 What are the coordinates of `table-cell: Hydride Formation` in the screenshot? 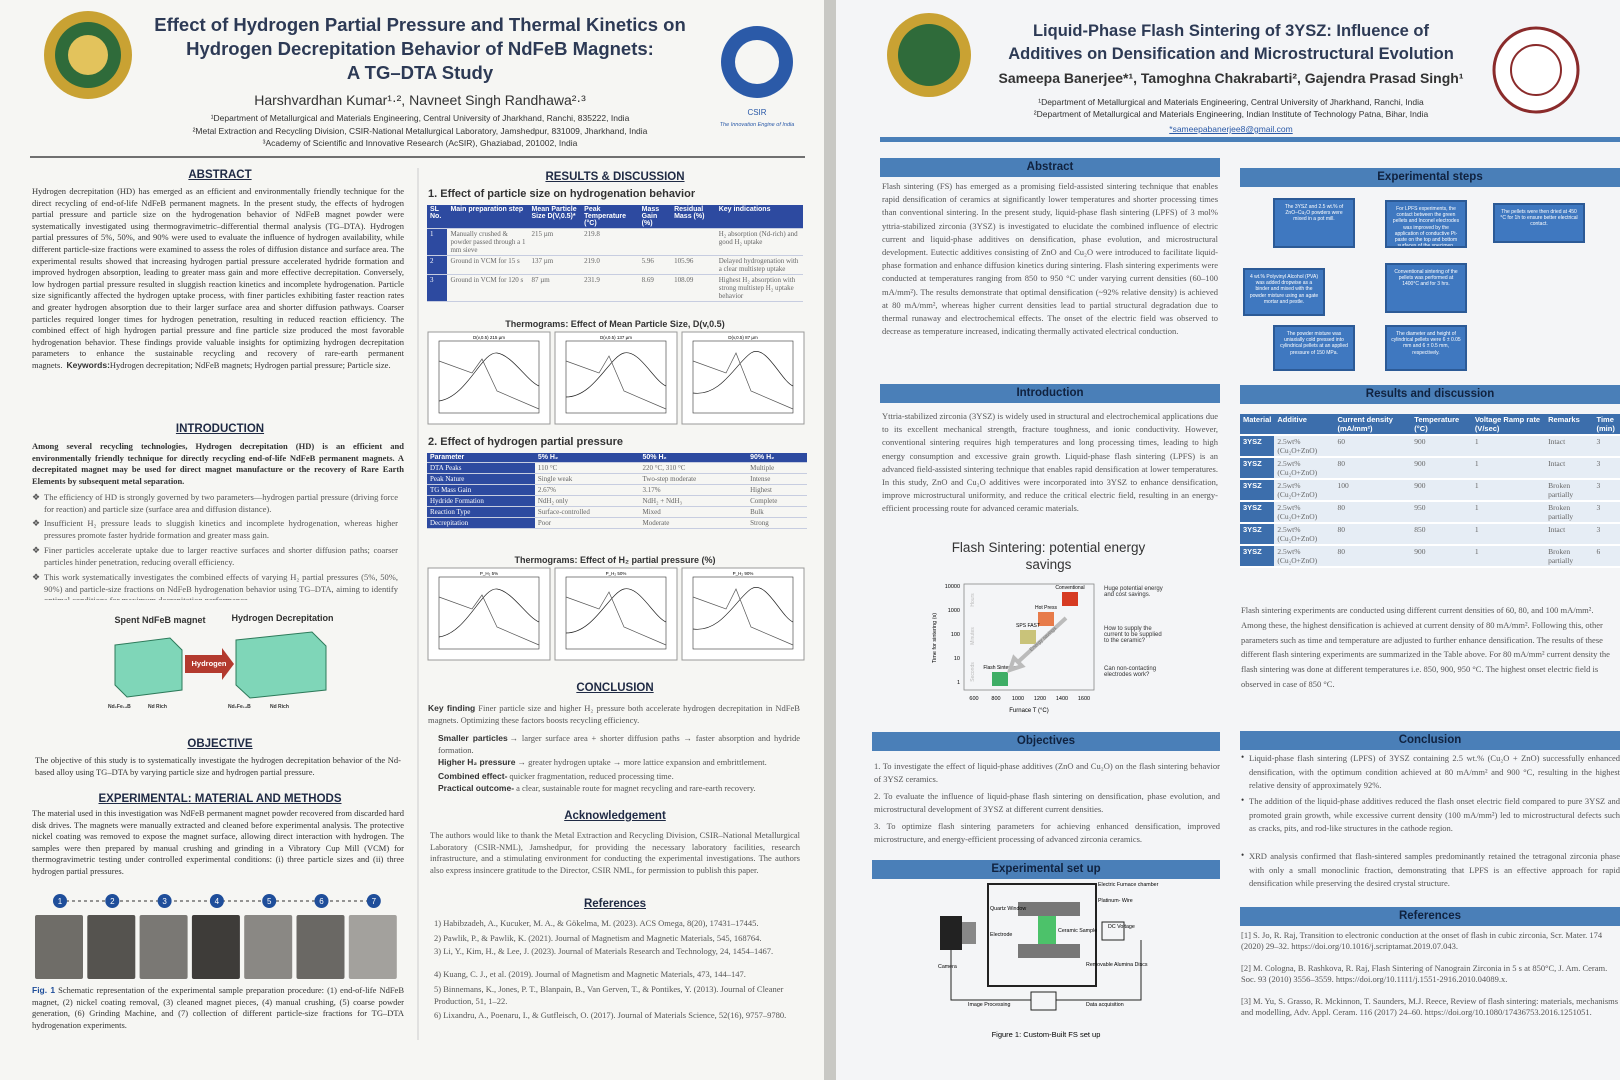 It's located at (481, 501).